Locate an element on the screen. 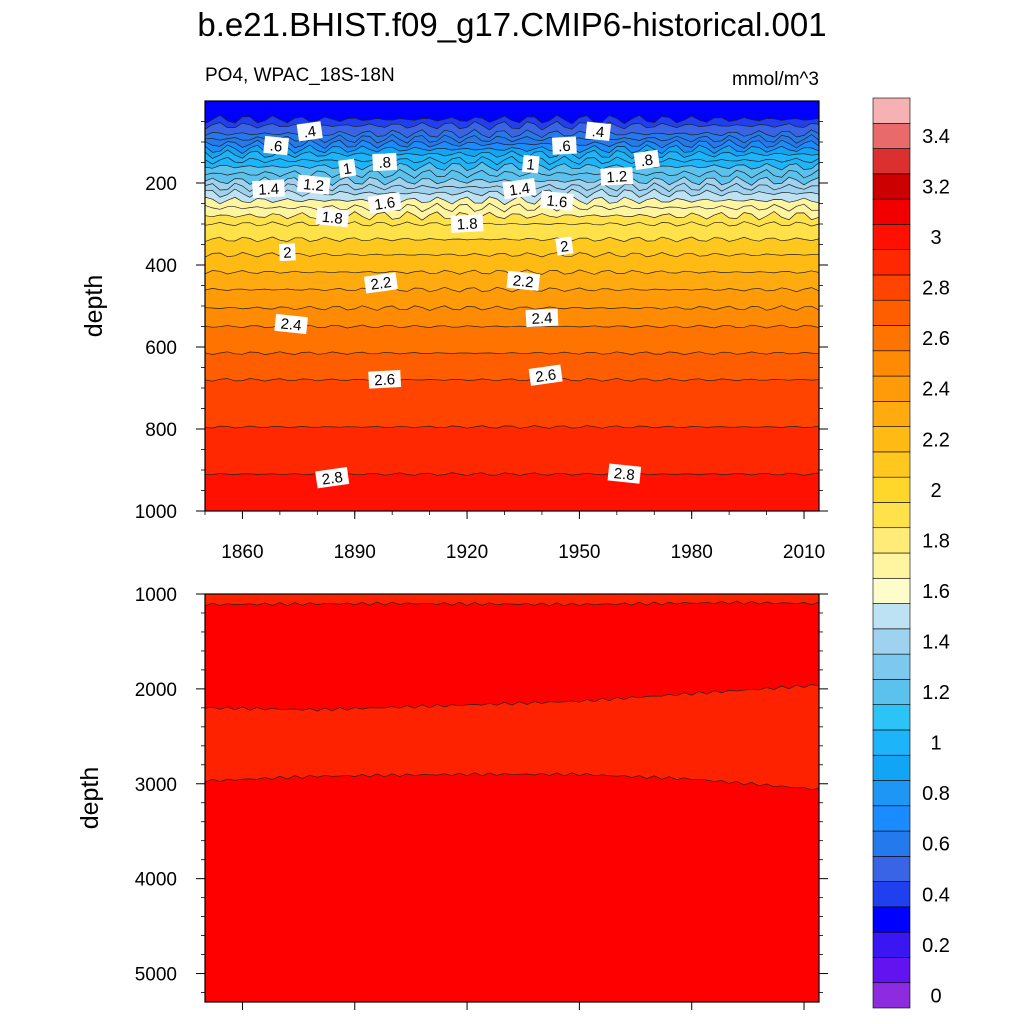 The width and height of the screenshot is (1024, 1024). colorbar-label: 1.6 is located at coordinates (936, 592).